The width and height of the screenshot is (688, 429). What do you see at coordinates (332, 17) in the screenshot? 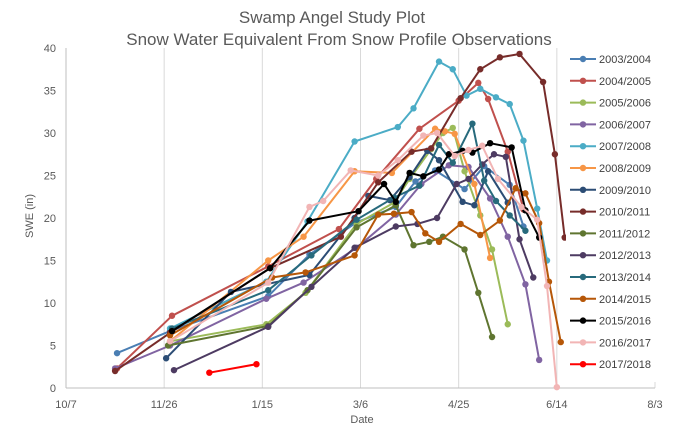
I see `chart-title-line-1: Swamp Angel Study Plot` at bounding box center [332, 17].